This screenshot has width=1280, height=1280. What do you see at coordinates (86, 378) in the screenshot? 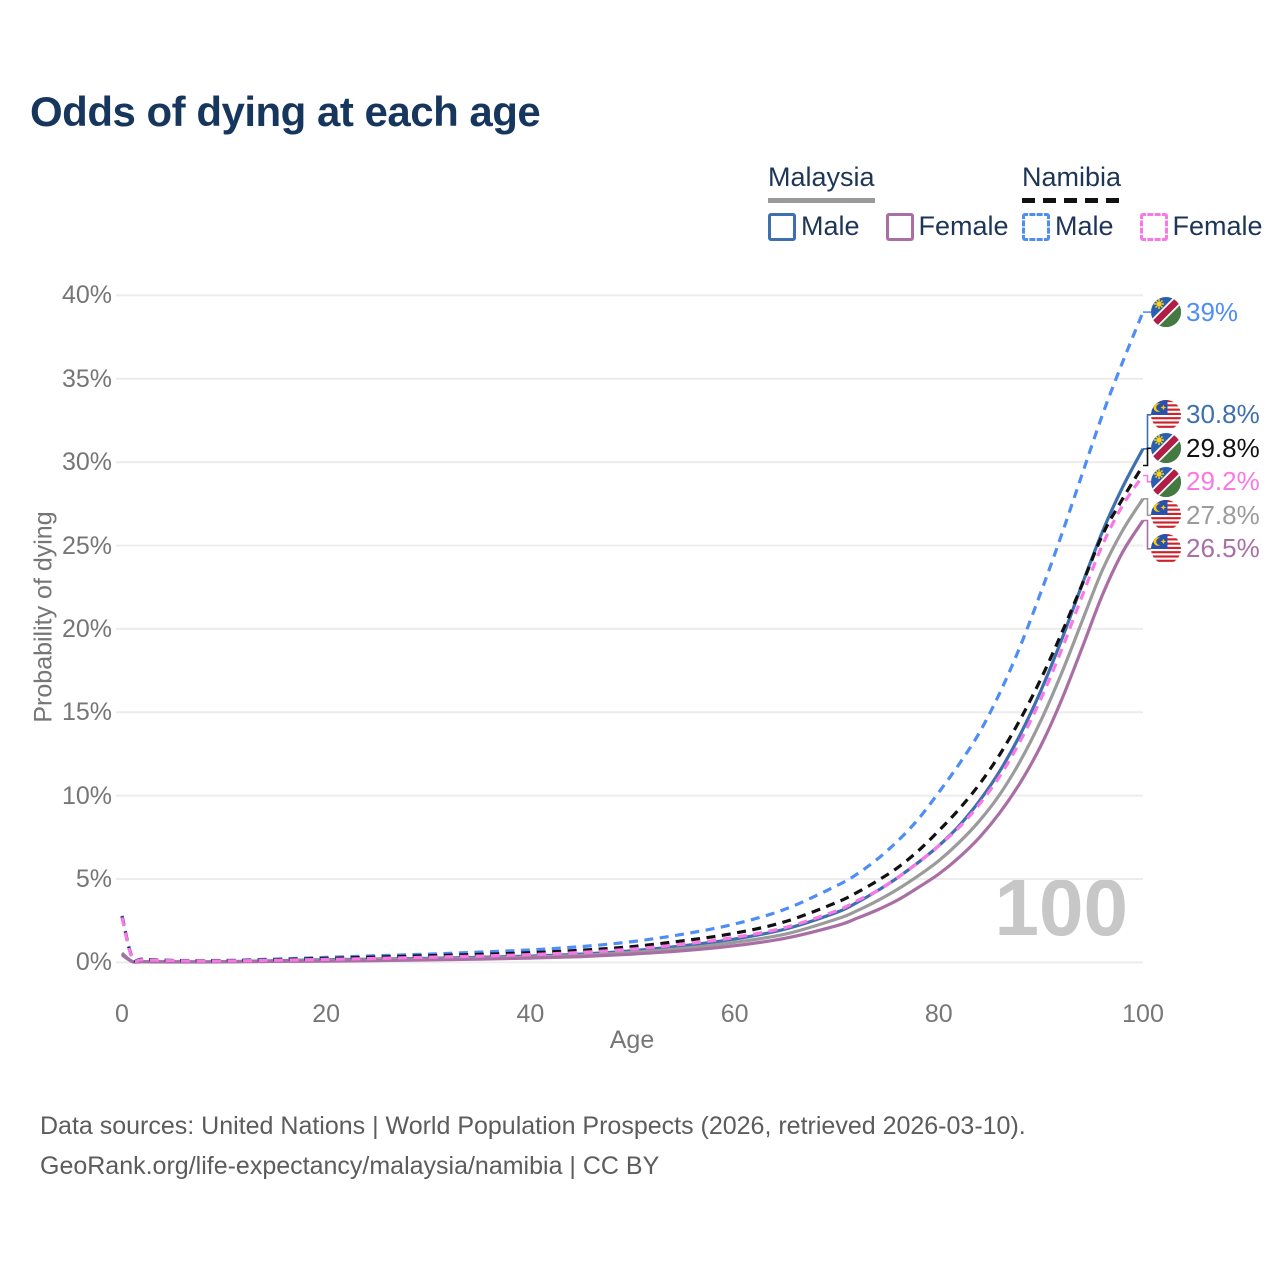
I see `y-tick-label: 35%` at bounding box center [86, 378].